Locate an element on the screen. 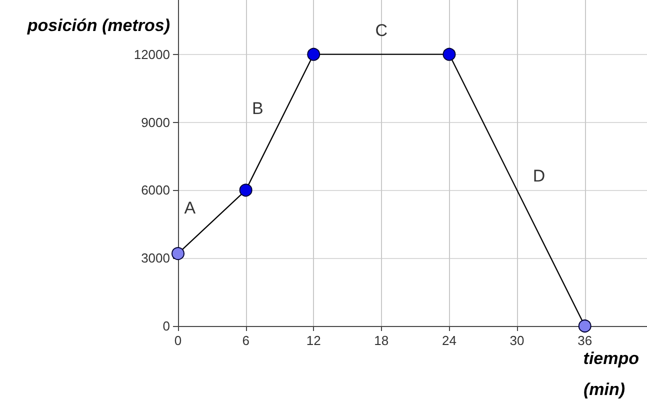 The image size is (647, 415). x-axis-title: tiempo (min) is located at coordinates (611, 374).